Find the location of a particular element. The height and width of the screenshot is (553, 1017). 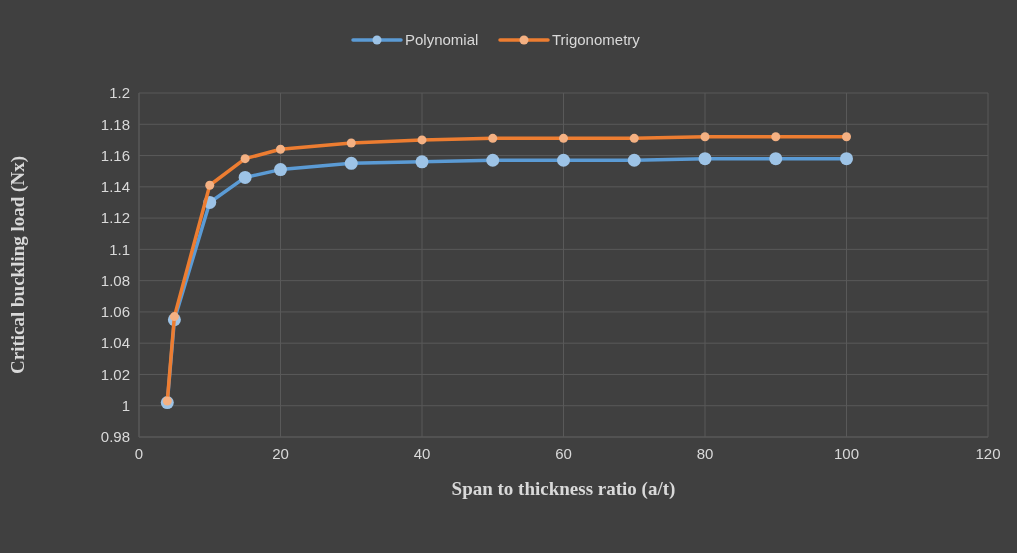

y-tick-label: 1.14 is located at coordinates (115, 187).